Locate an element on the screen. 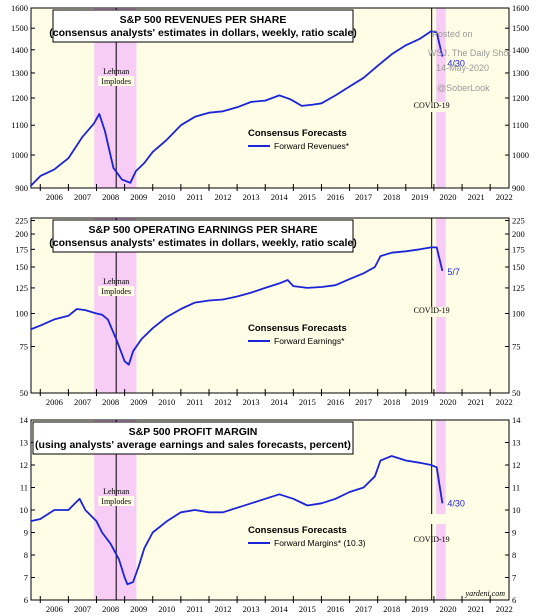  y-tick-label: 1300 is located at coordinates (19, 73).